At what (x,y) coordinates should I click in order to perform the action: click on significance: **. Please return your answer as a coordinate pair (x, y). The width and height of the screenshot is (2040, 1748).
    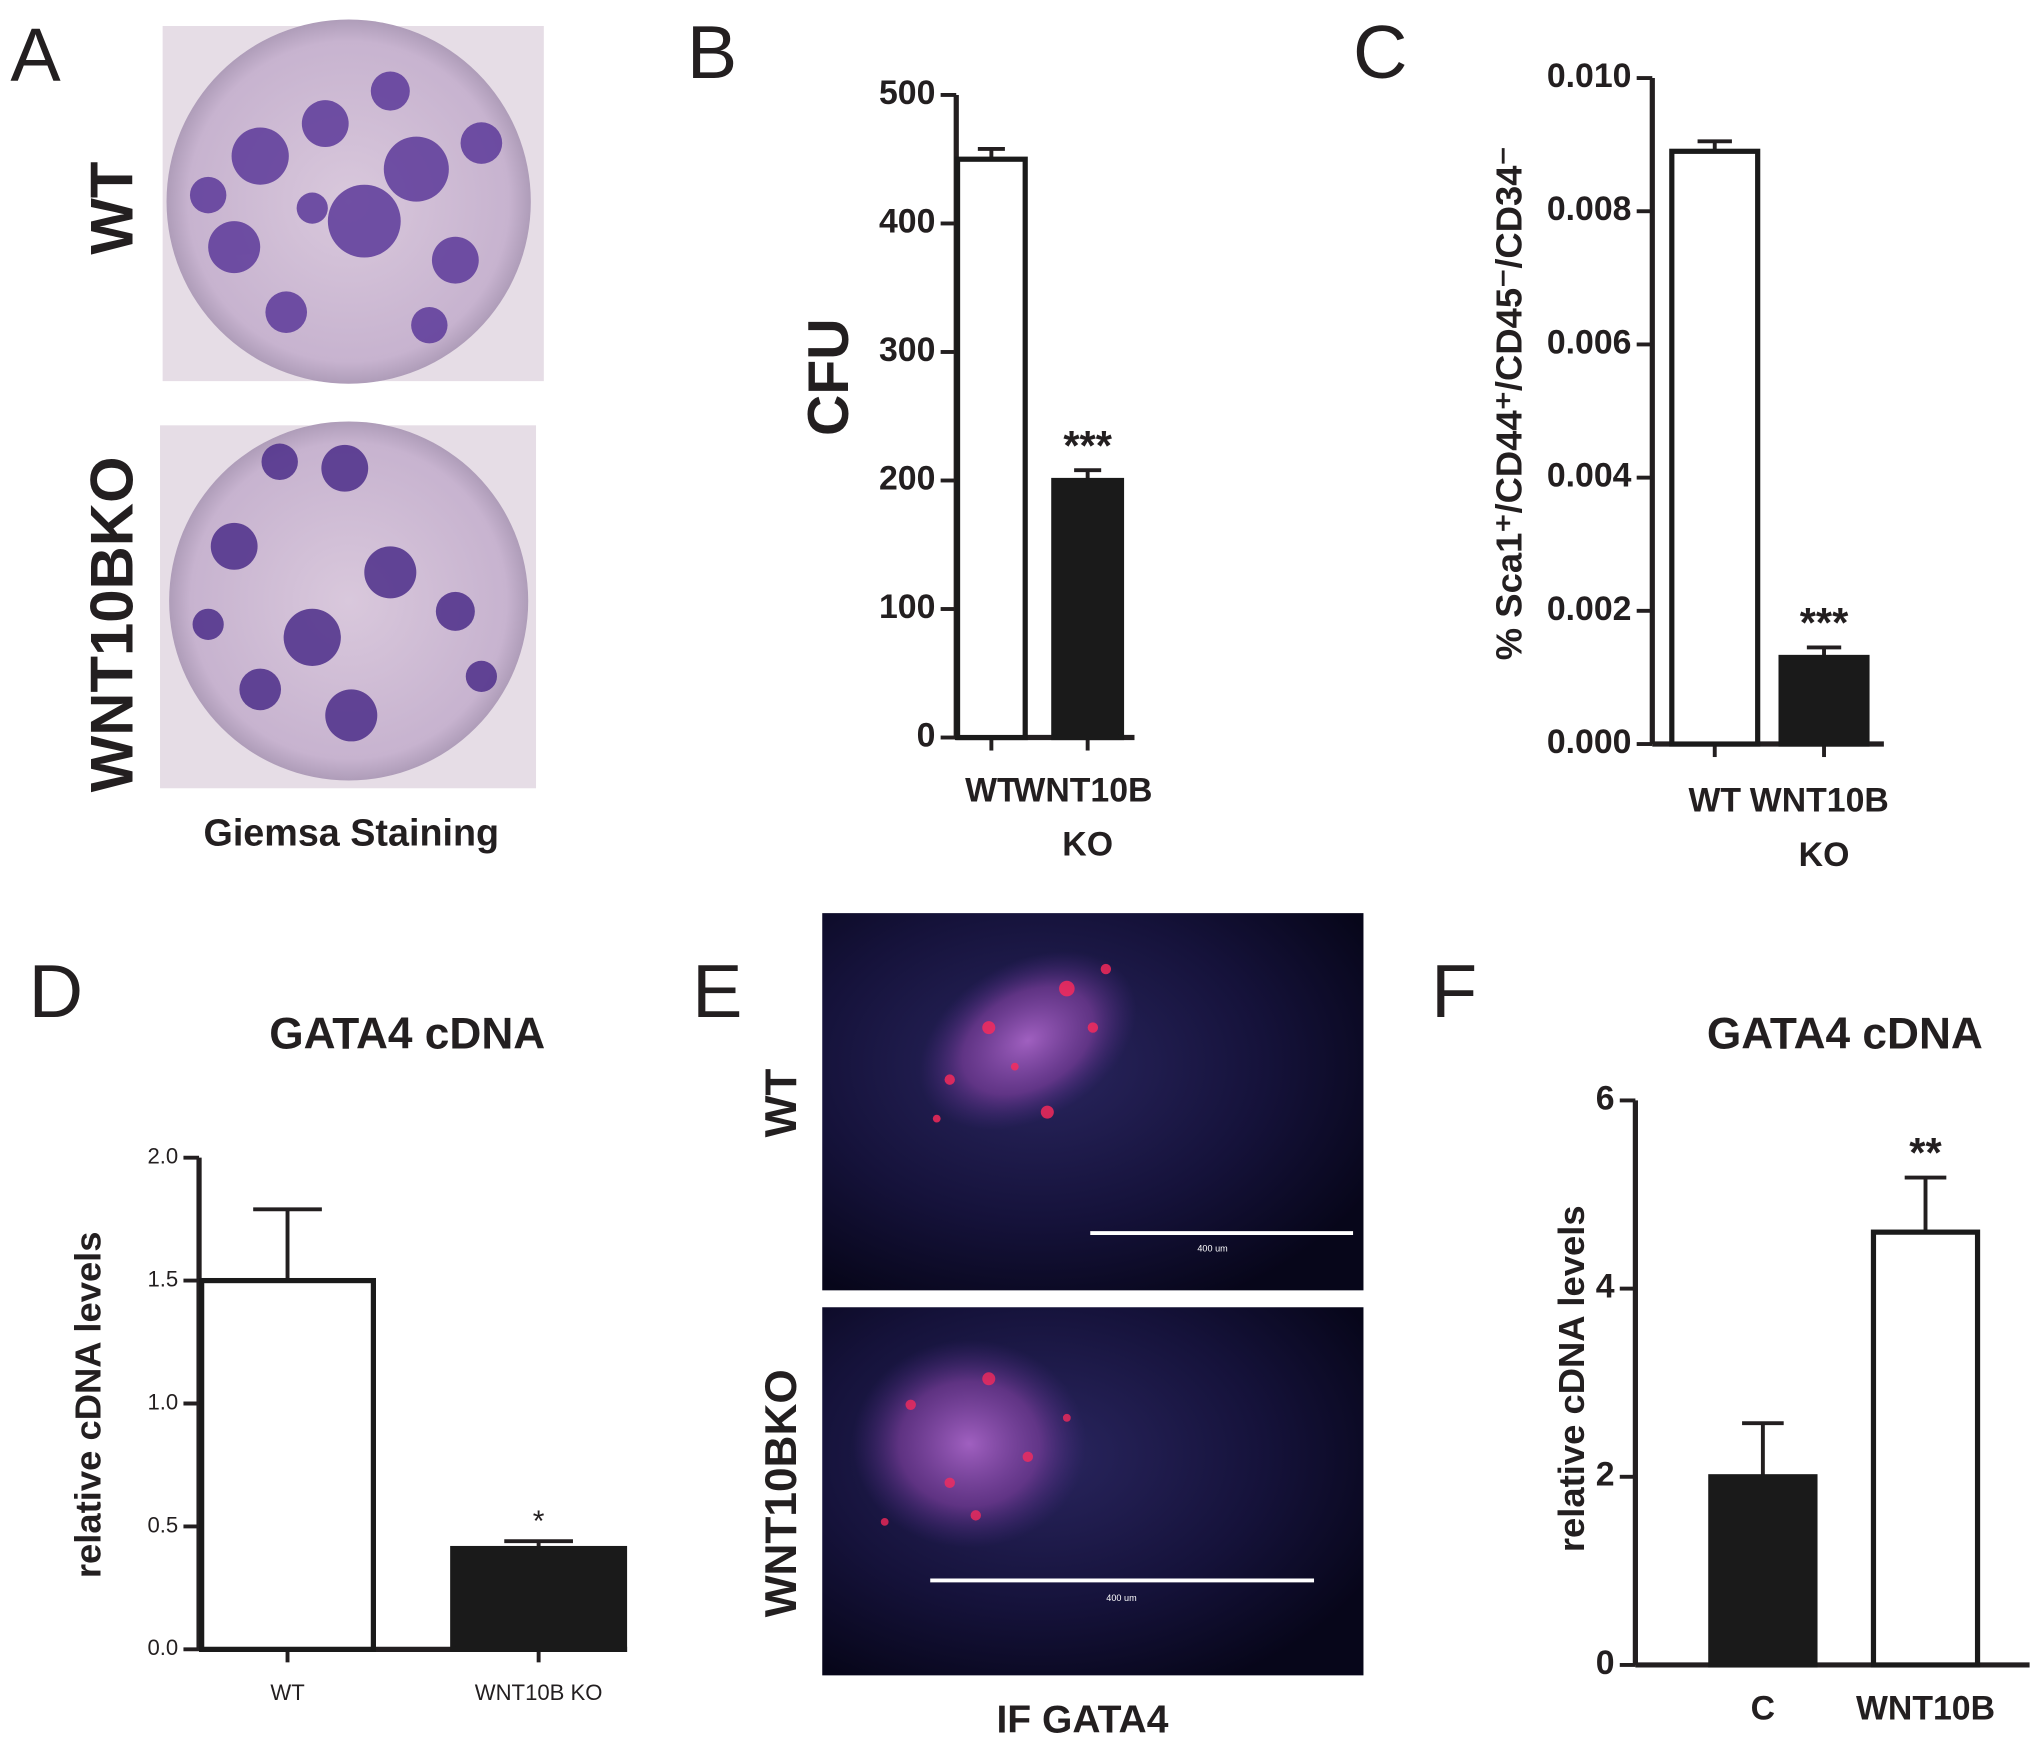
    Looking at the image, I should click on (1925, 1152).